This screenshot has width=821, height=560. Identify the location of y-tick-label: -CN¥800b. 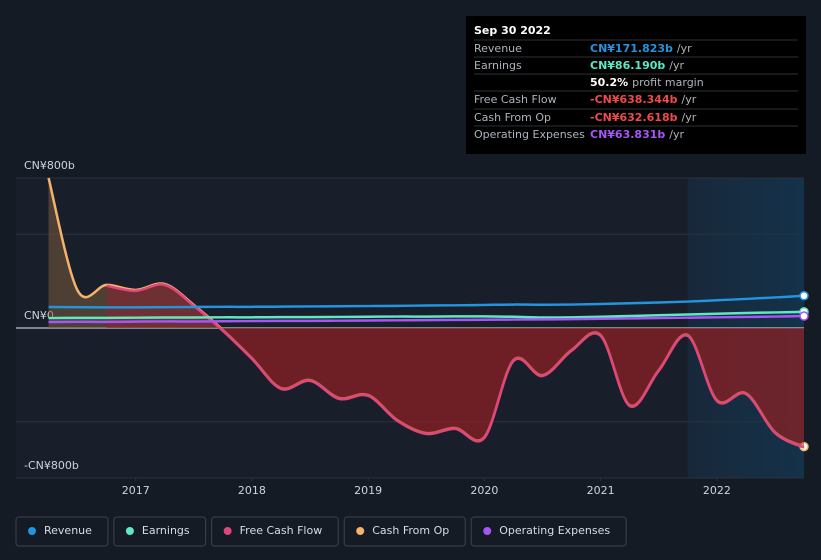
(51, 465).